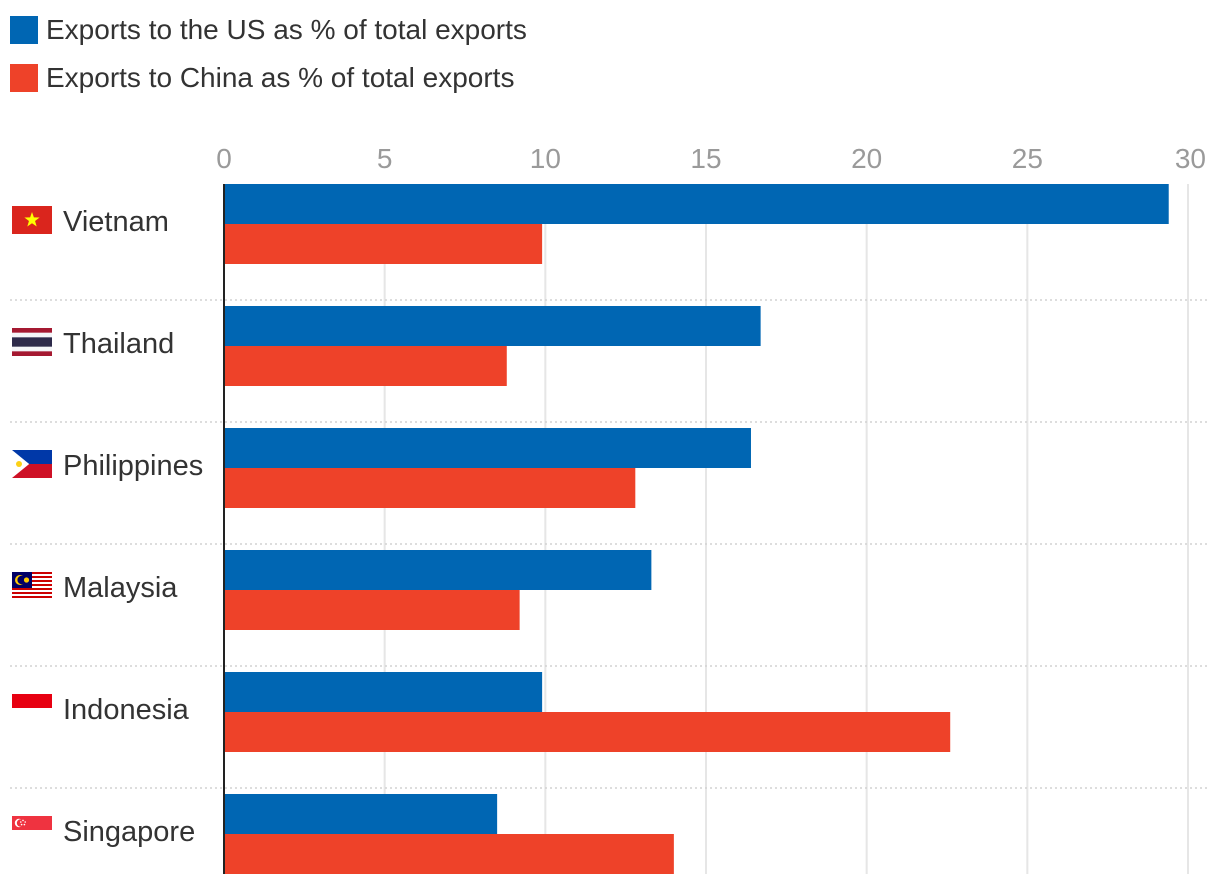  Describe the element at coordinates (116, 222) in the screenshot. I see `category-label-vietnam: Vietnam` at that location.